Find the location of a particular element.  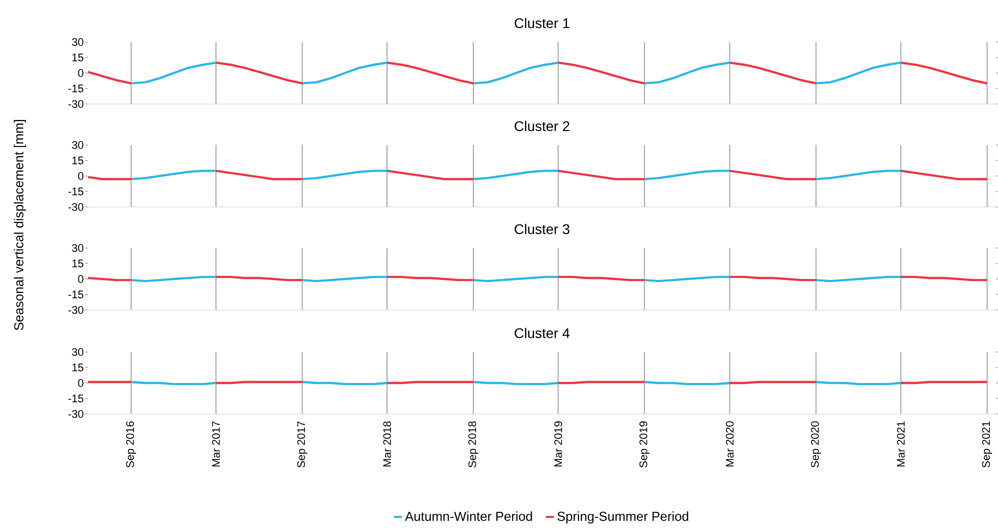

chart-title: Cluster 1 is located at coordinates (542, 23).